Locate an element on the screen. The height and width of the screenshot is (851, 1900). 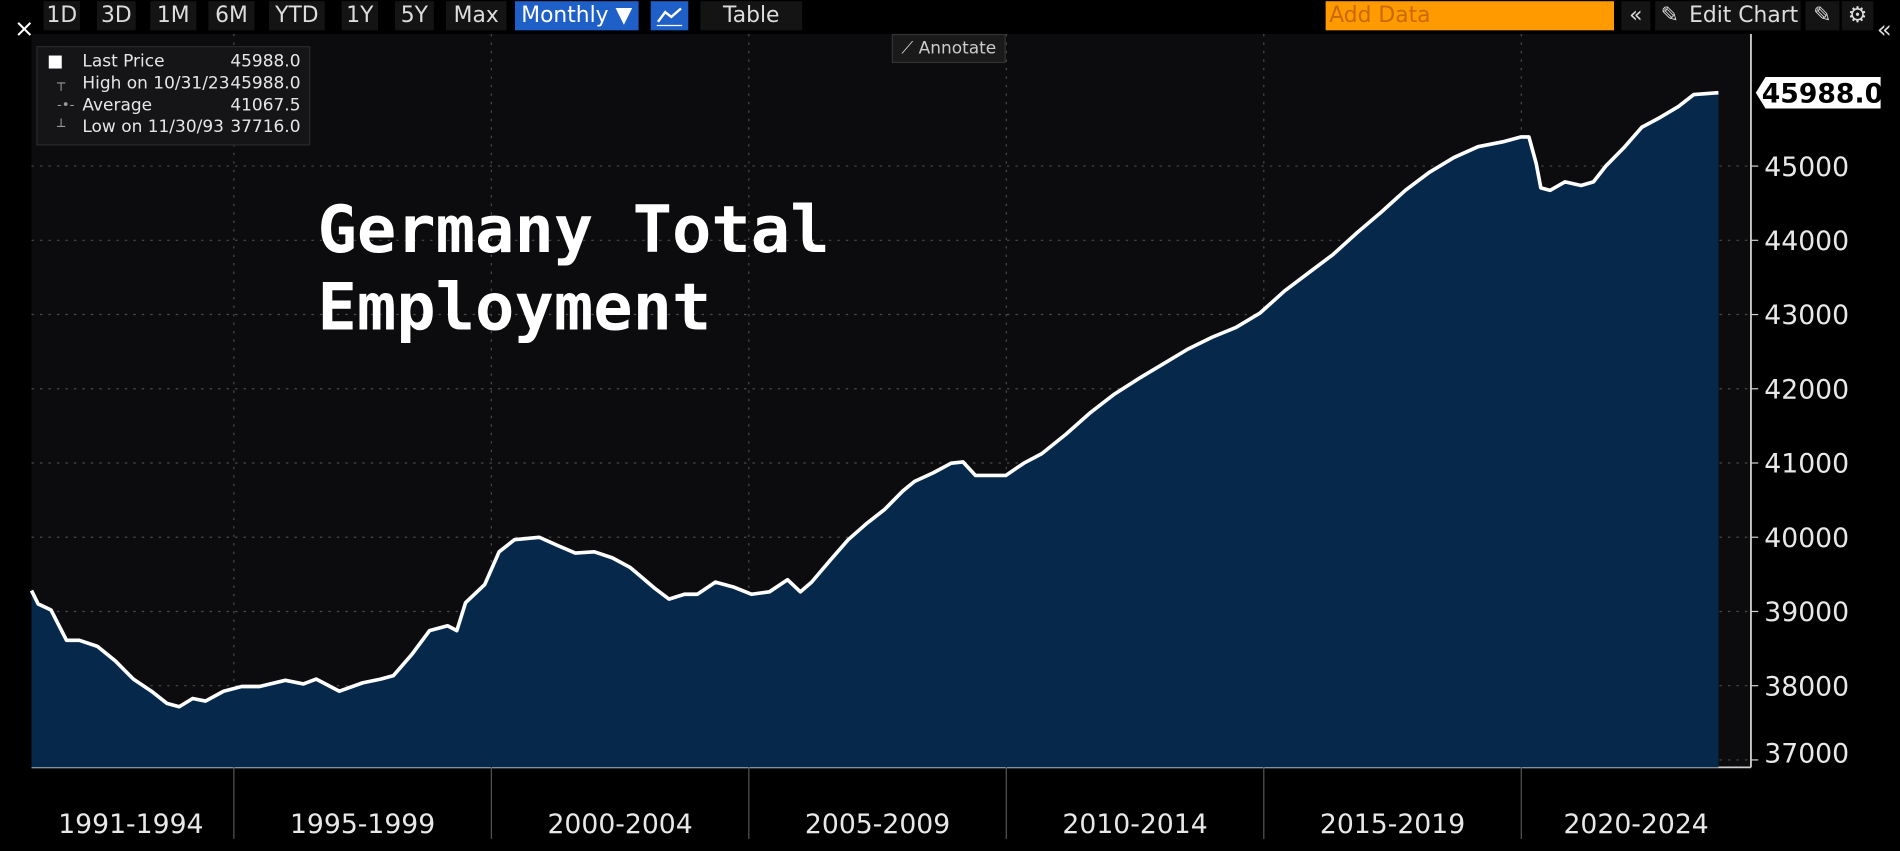
annotate-icon: ⟋ is located at coordinates (910, 48).